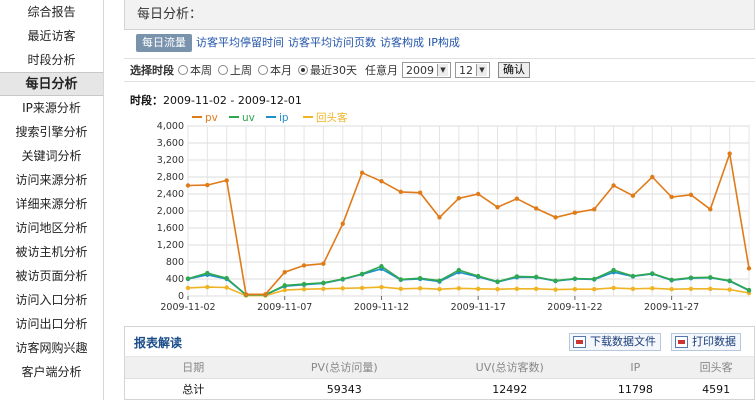  Describe the element at coordinates (51, 372) in the screenshot. I see `sidebar-item: 客户端分析` at that location.